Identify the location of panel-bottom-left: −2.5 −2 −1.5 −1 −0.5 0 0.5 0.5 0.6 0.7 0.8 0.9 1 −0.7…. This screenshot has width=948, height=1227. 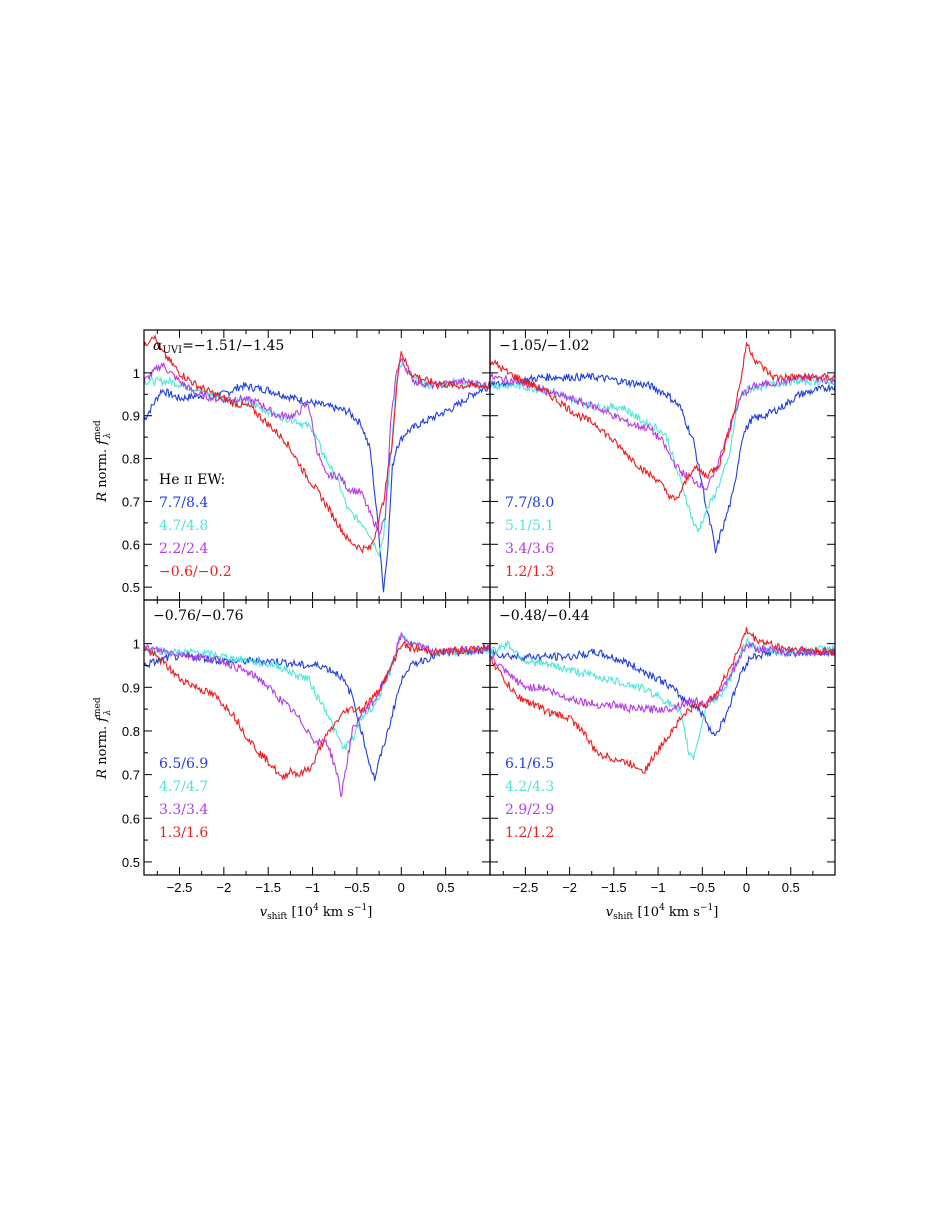
(306, 747).